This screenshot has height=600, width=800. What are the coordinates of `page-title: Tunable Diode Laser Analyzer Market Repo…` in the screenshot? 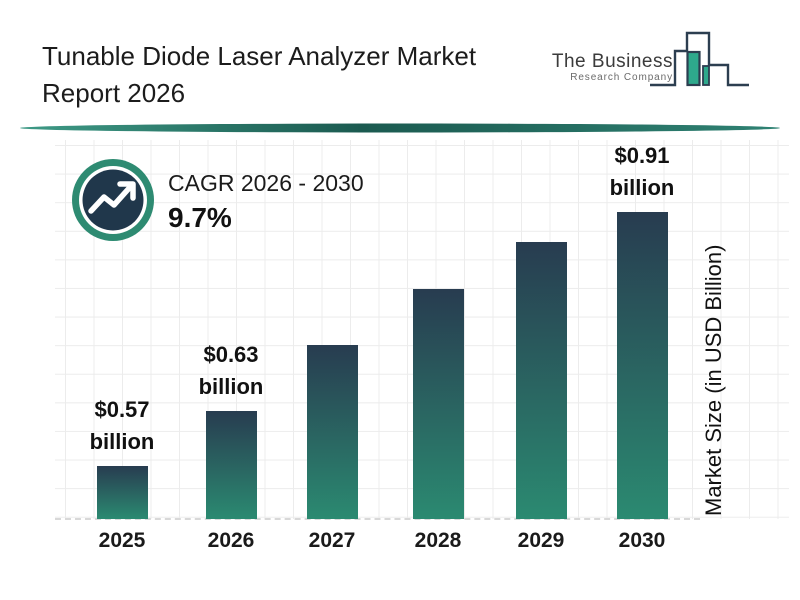 It's located at (302, 75).